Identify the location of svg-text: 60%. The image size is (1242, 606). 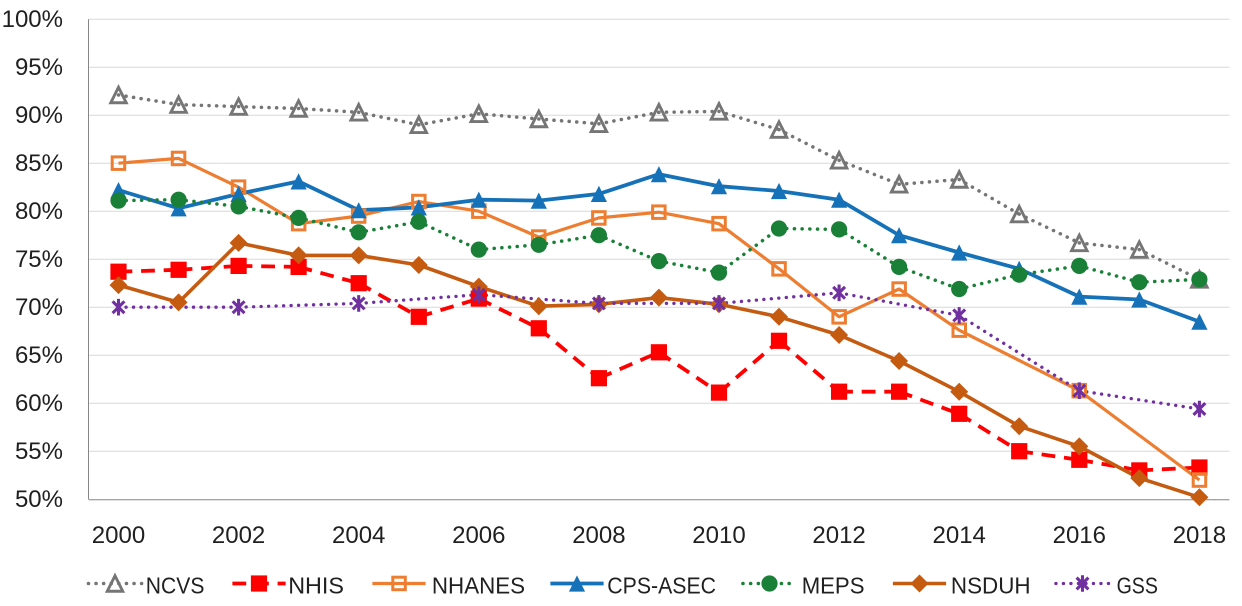
(39, 403).